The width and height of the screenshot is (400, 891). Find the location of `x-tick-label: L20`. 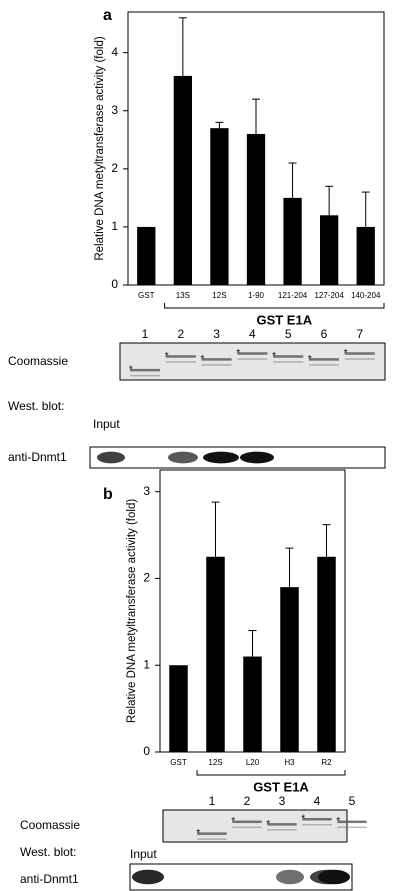

x-tick-label: L20 is located at coordinates (253, 762).